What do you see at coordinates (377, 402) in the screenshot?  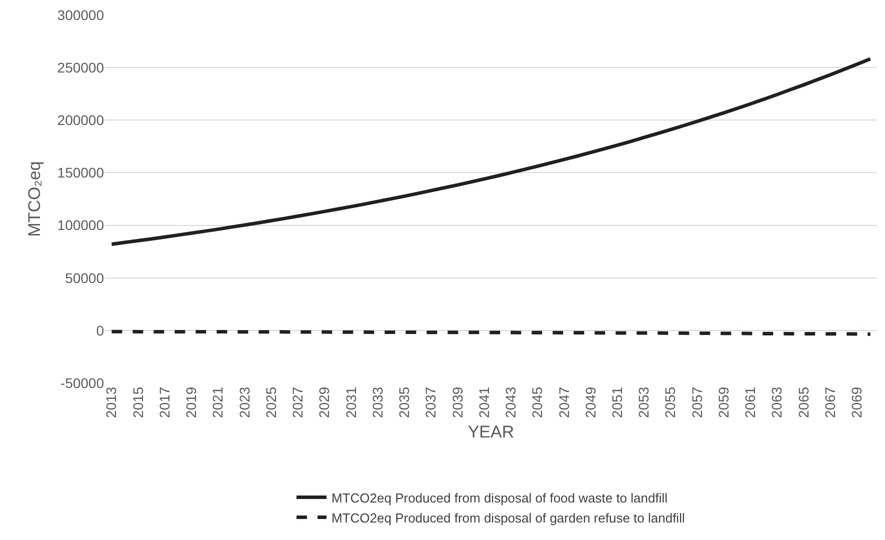 I see `x-tick-label: 2033` at bounding box center [377, 402].